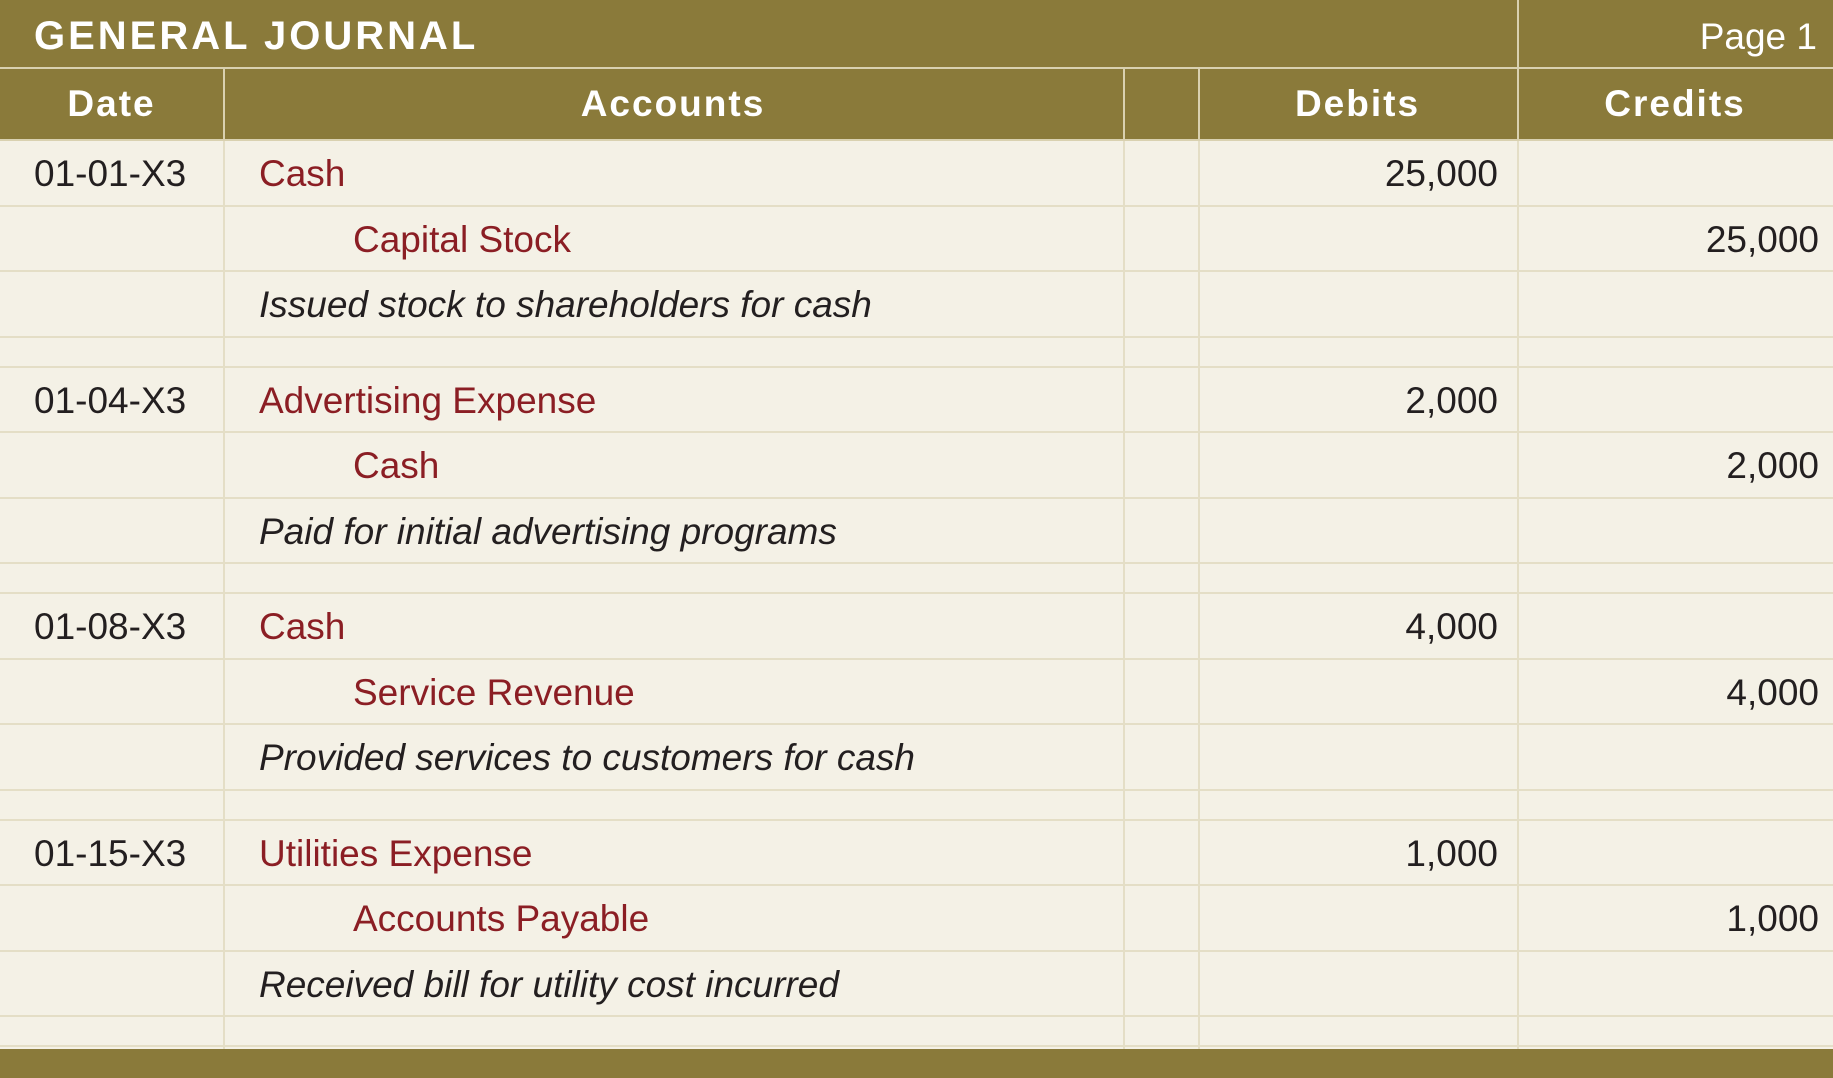 This screenshot has height=1078, width=1833. What do you see at coordinates (916, 853) in the screenshot?
I see `table-row: 01-15-X3 Utilities Expense 1,000` at bounding box center [916, 853].